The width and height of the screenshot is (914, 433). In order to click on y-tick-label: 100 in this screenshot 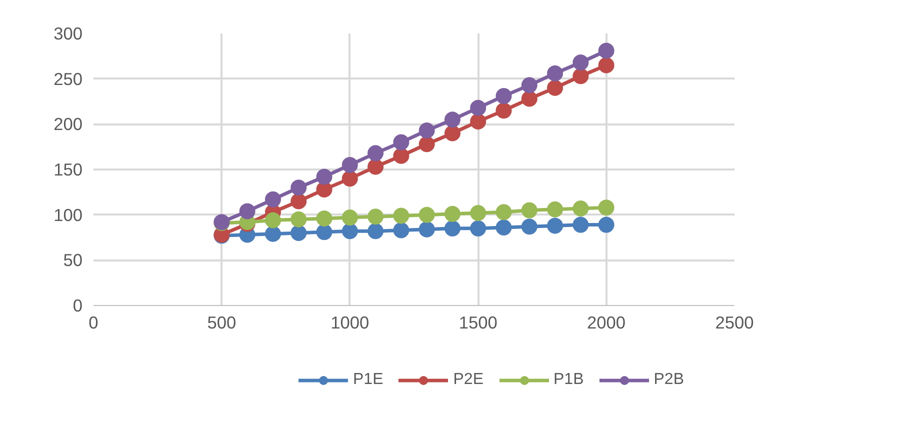, I will do `click(68, 214)`.